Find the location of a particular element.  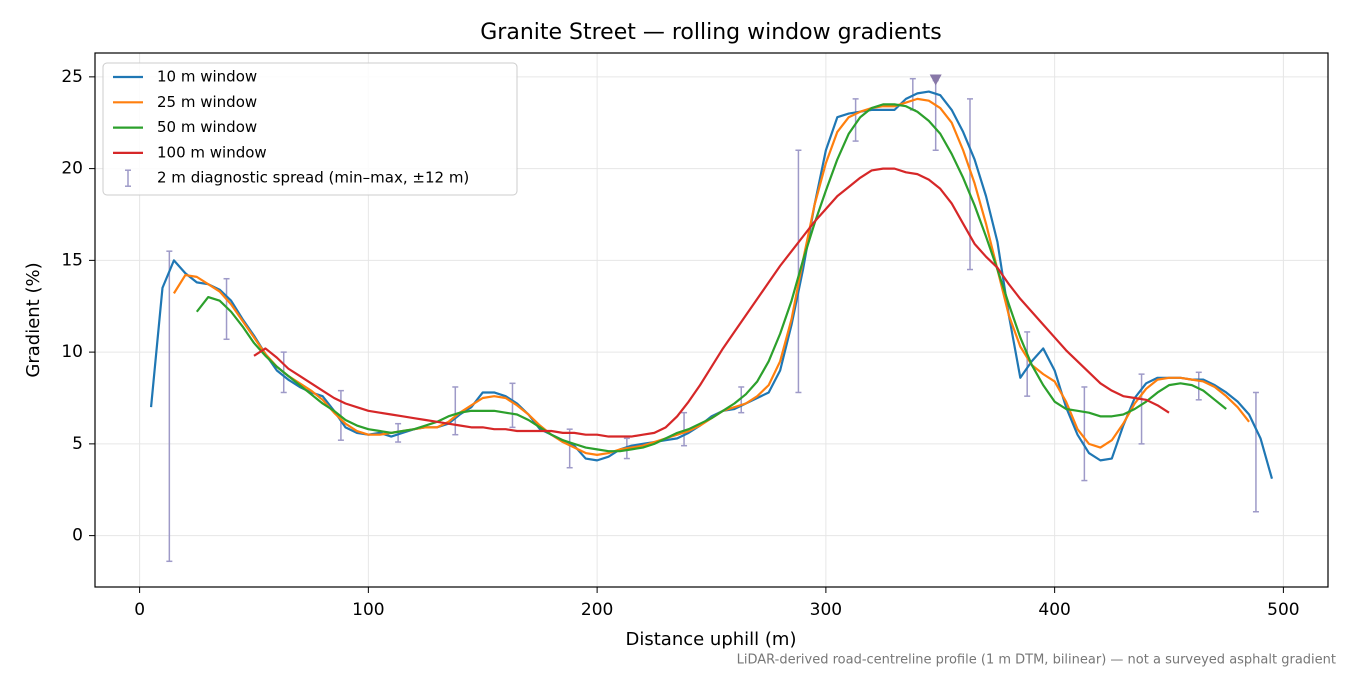

legend-label: 10 m window is located at coordinates (207, 77).